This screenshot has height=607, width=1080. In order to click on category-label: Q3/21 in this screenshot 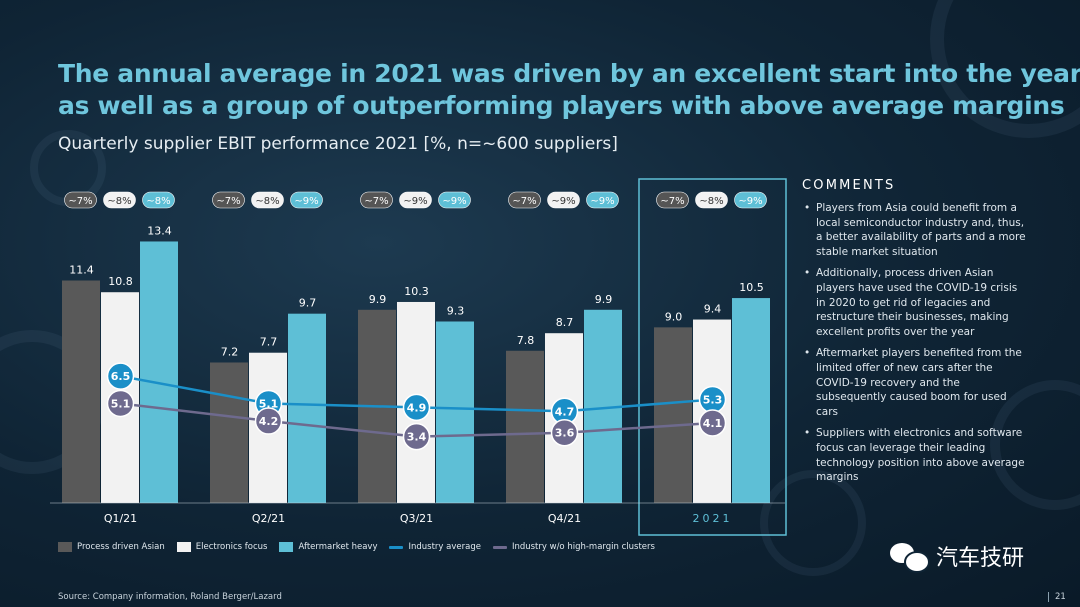, I will do `click(416, 518)`.